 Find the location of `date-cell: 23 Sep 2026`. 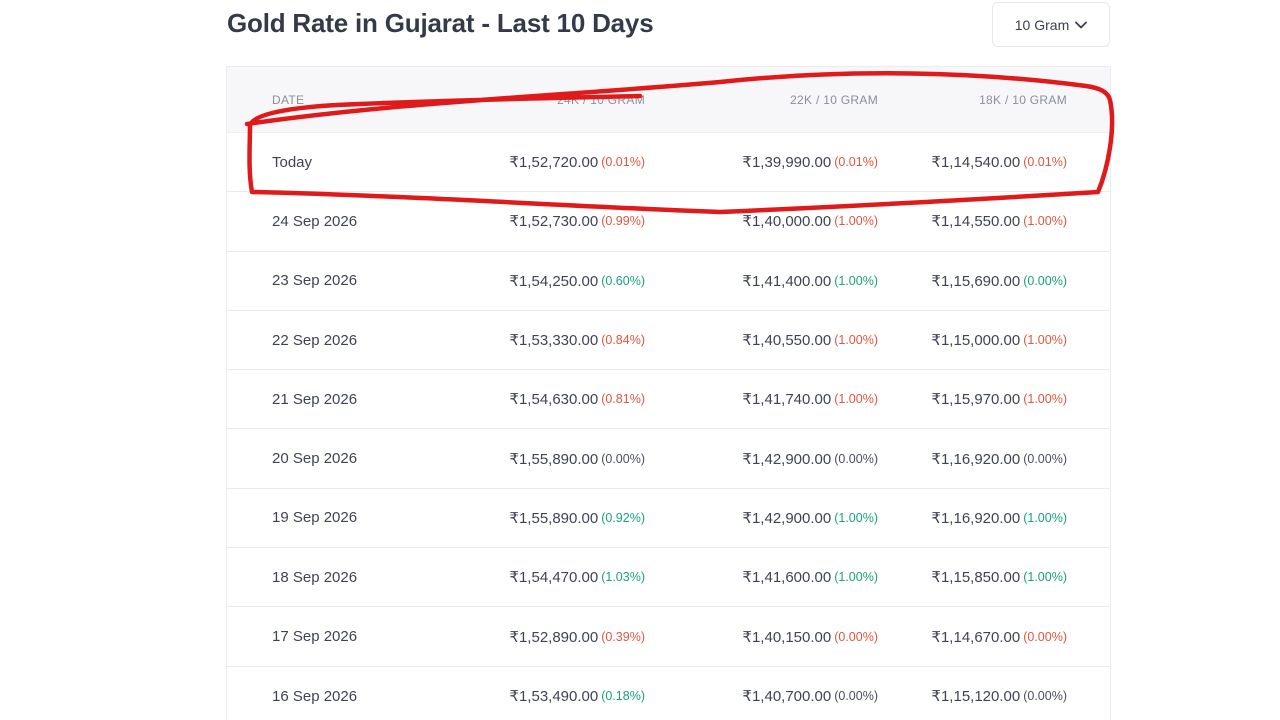

date-cell: 23 Sep 2026 is located at coordinates (314, 281).